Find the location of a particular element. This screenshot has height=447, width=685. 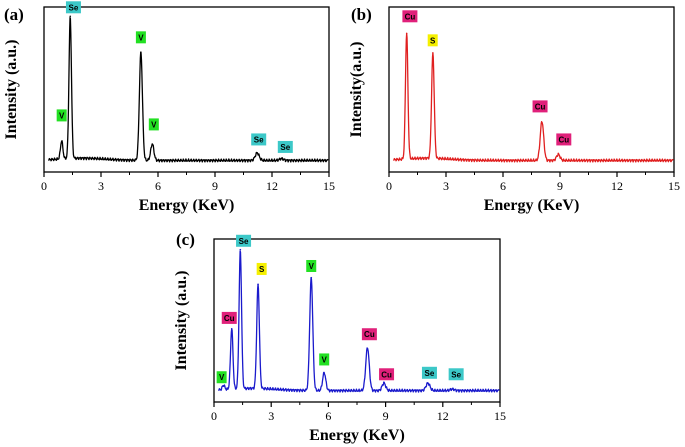

panel-label: (c) is located at coordinates (185, 239).